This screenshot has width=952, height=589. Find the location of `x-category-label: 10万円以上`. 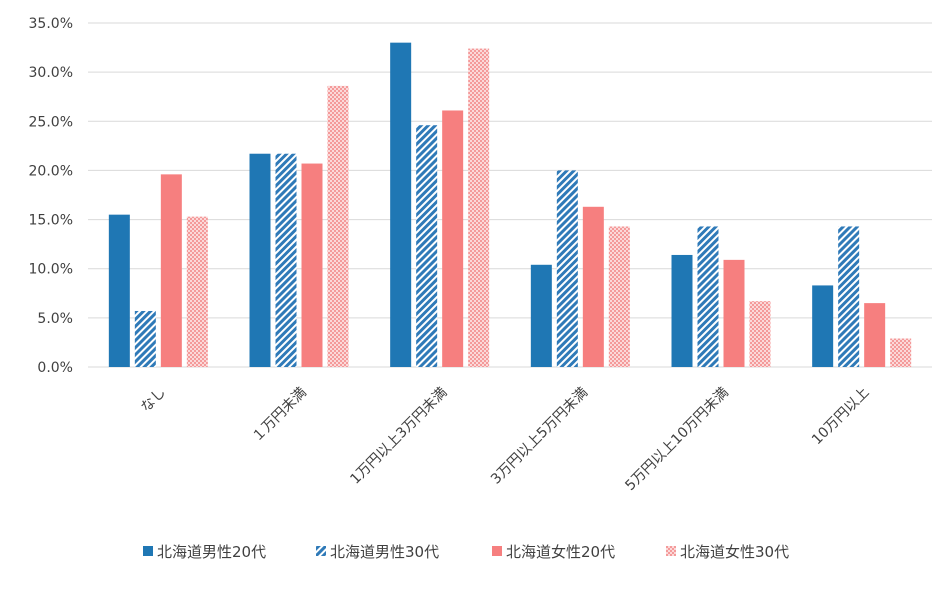

x-category-label: 10万円以上 is located at coordinates (841, 417).